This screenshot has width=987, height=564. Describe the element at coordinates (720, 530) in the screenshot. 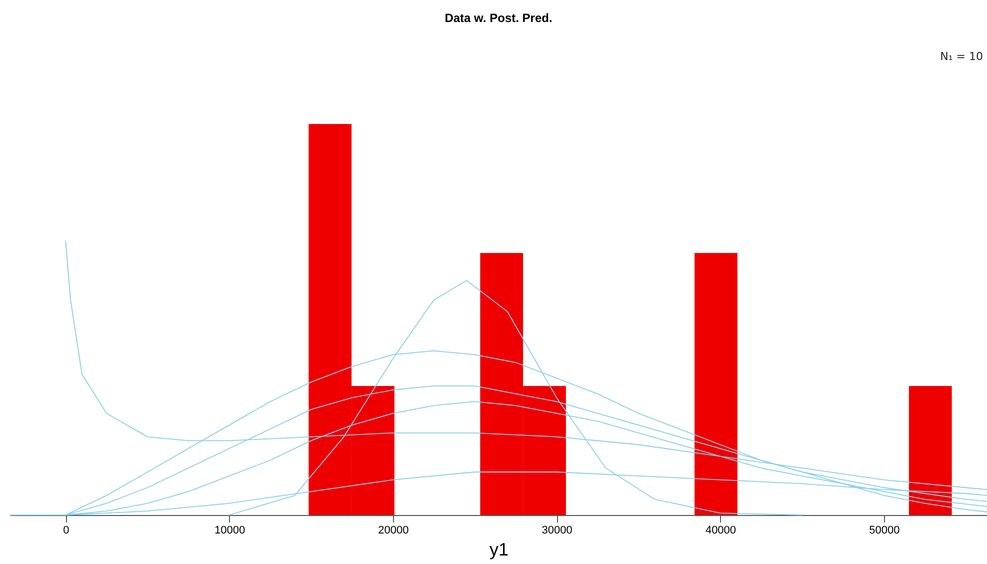

I see `x-tick-label: 40000` at that location.